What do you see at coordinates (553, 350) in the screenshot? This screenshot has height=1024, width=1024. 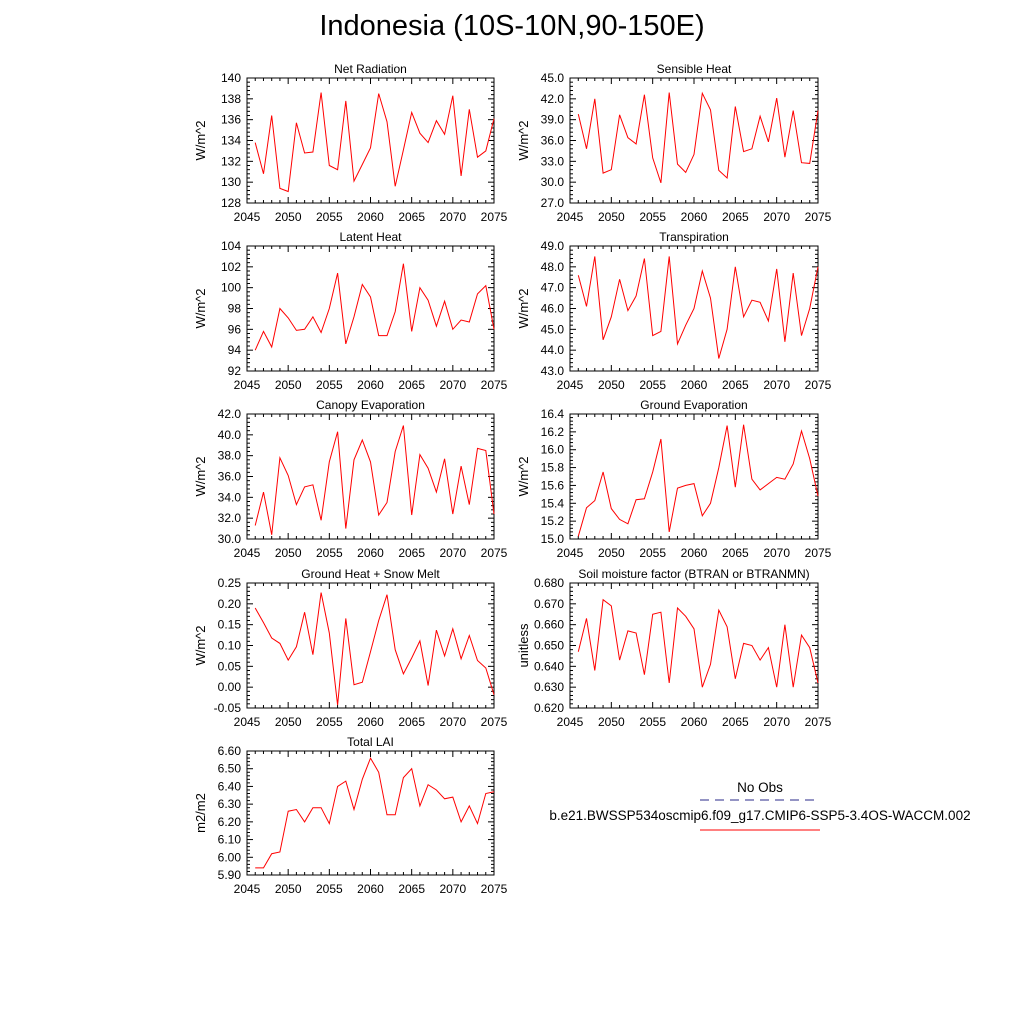 I see `y-tick-label: 44.0` at bounding box center [553, 350].